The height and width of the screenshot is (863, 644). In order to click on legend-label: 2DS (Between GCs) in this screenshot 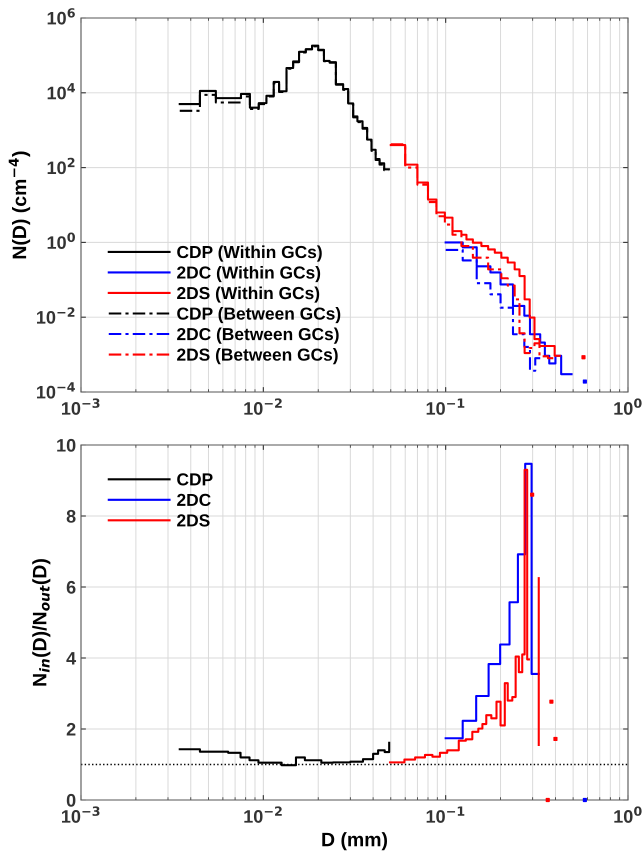, I will do `click(257, 356)`.